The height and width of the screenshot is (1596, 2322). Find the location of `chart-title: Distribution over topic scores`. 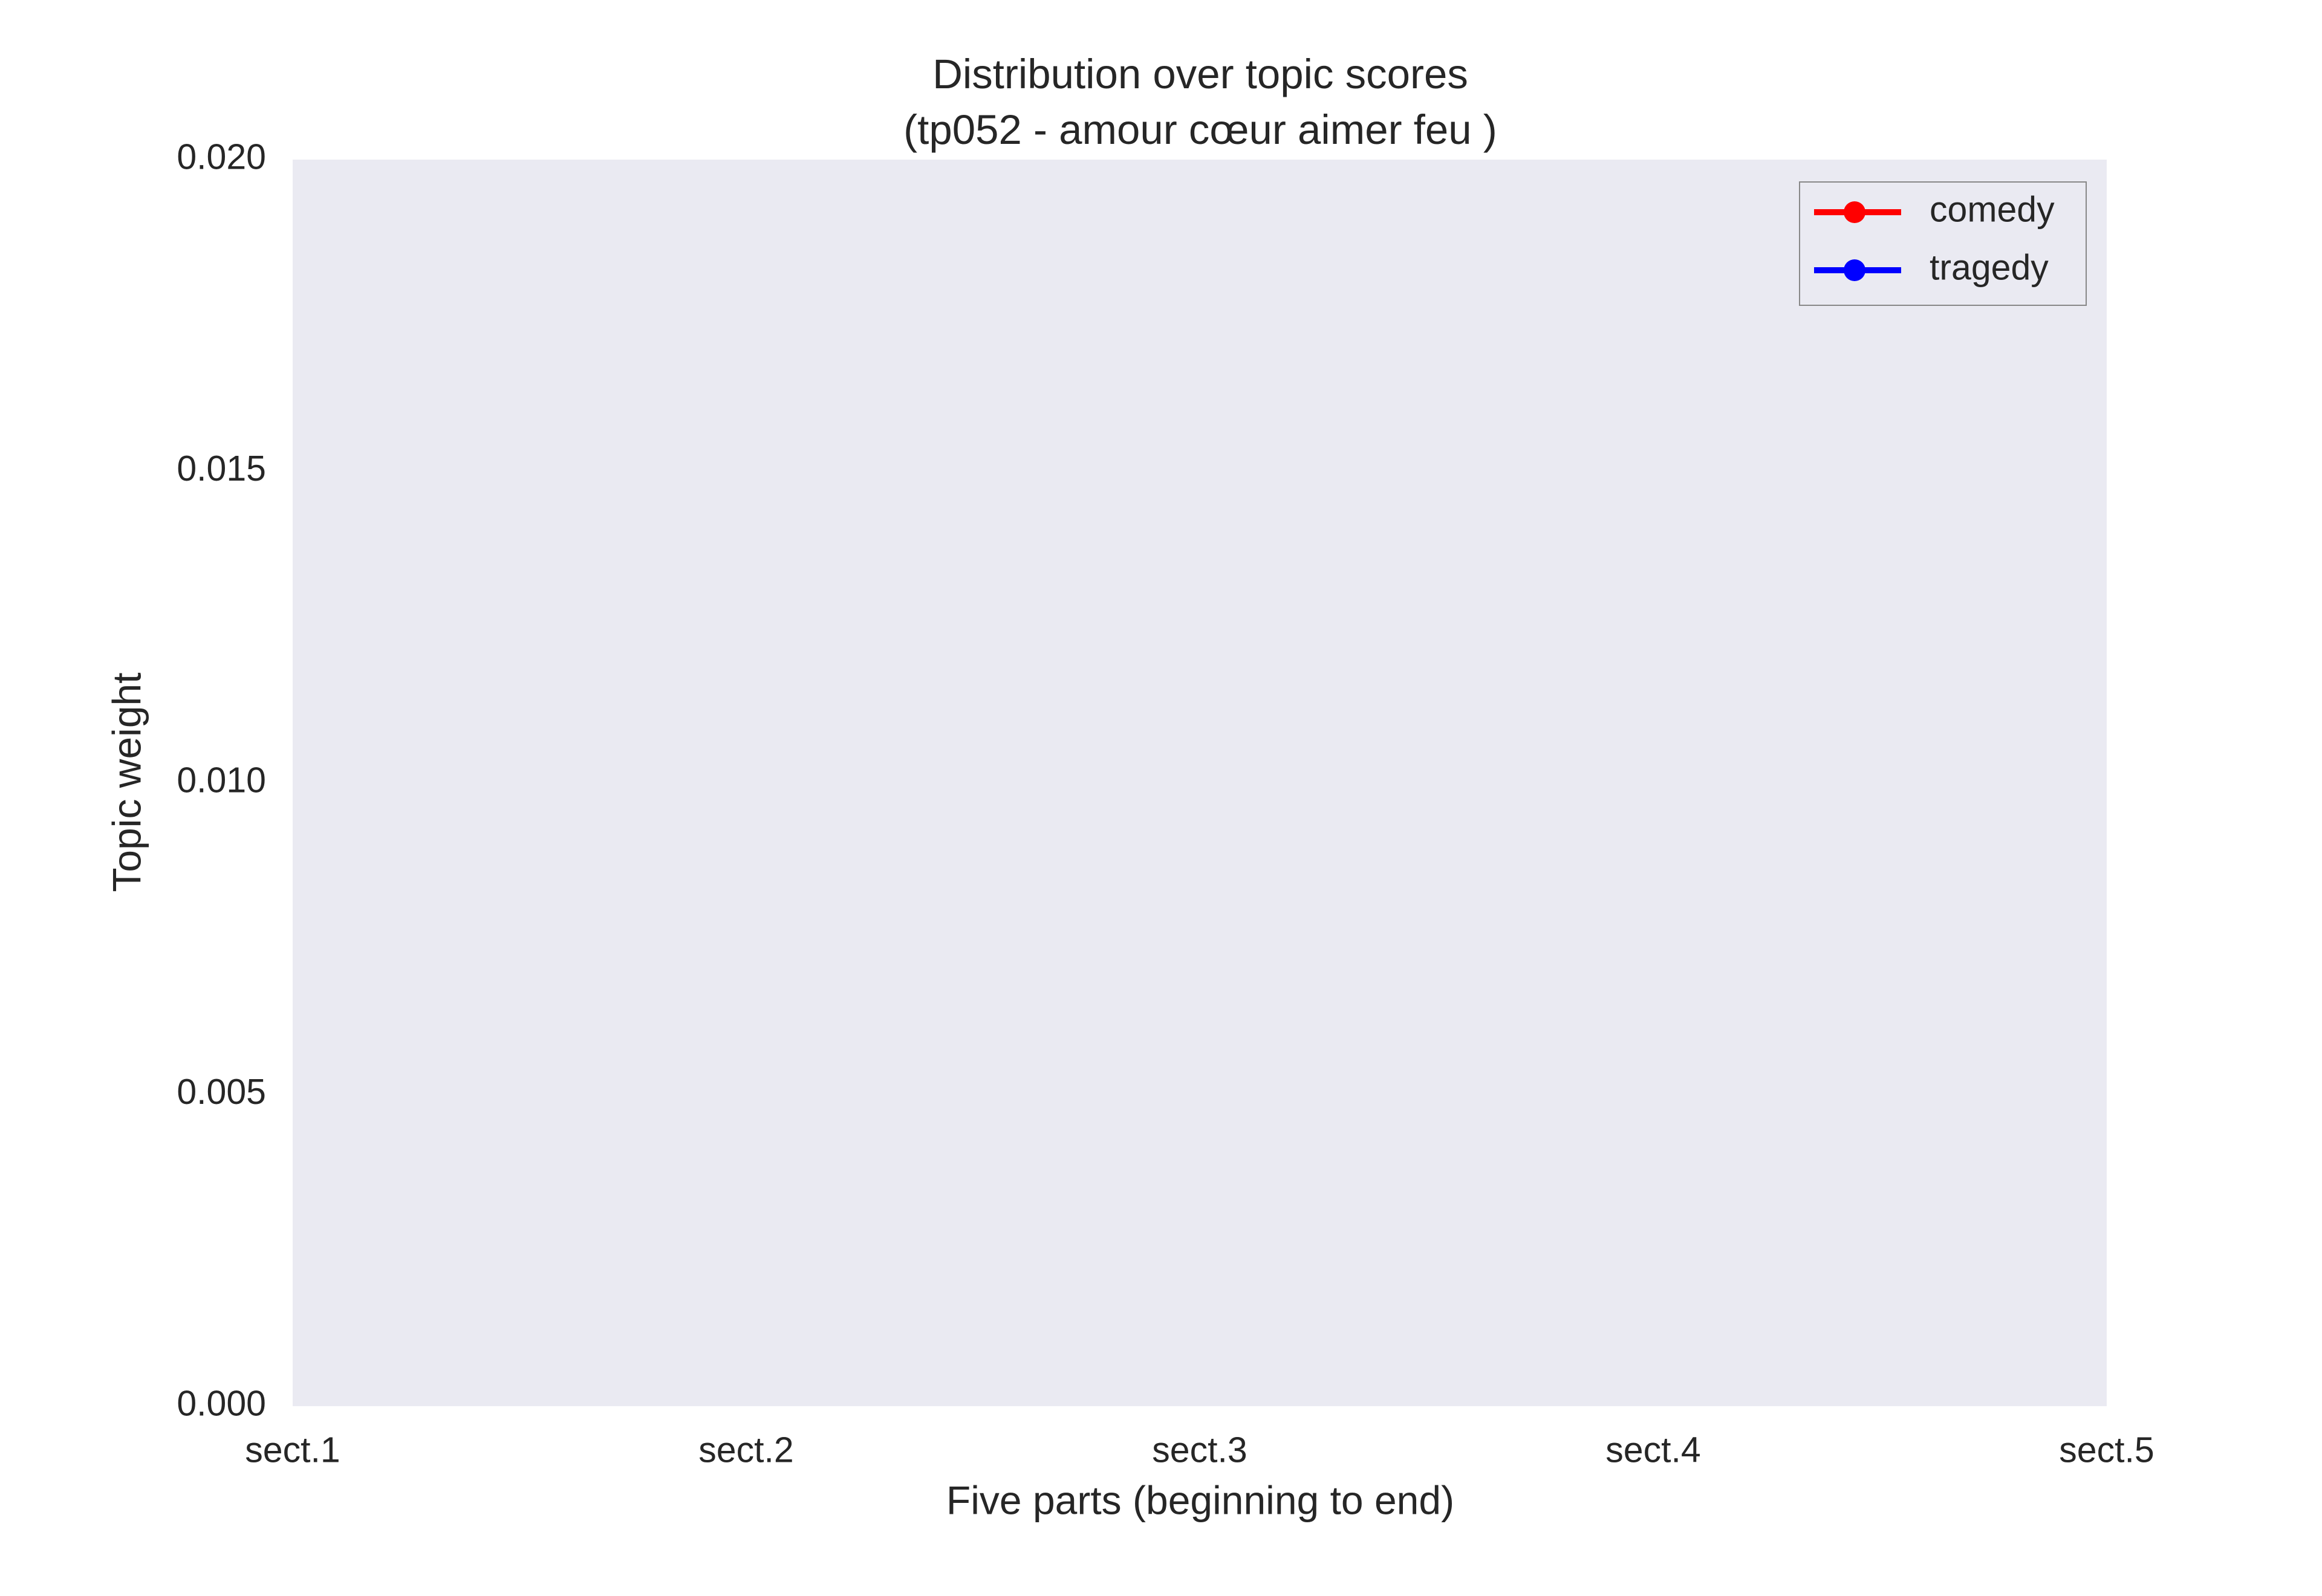

chart-title: Distribution over topic scores is located at coordinates (1200, 74).